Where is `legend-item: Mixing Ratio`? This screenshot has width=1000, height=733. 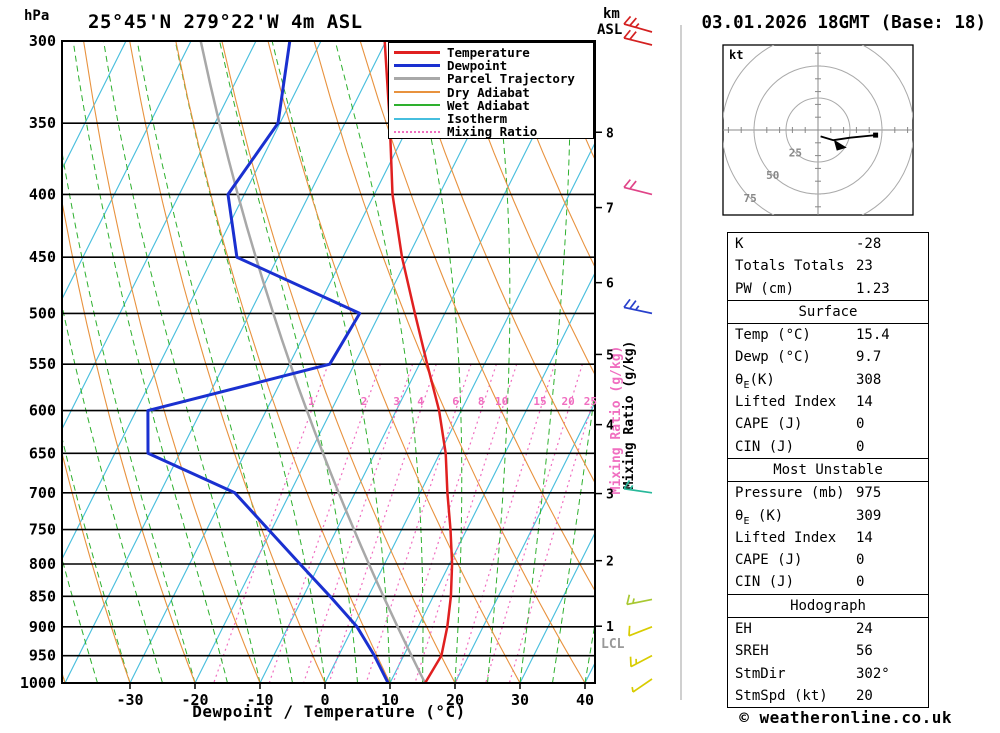 legend-item: Mixing Ratio is located at coordinates (493, 131).